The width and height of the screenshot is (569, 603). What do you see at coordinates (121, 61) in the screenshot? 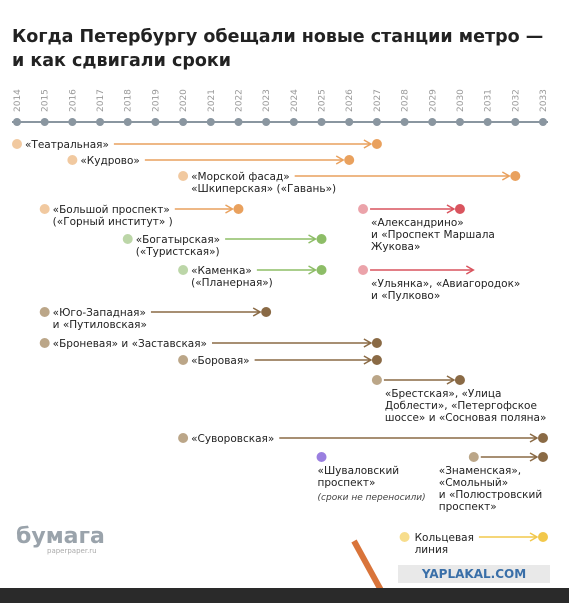
I see `title: и как сдвигали сроки` at bounding box center [121, 61].